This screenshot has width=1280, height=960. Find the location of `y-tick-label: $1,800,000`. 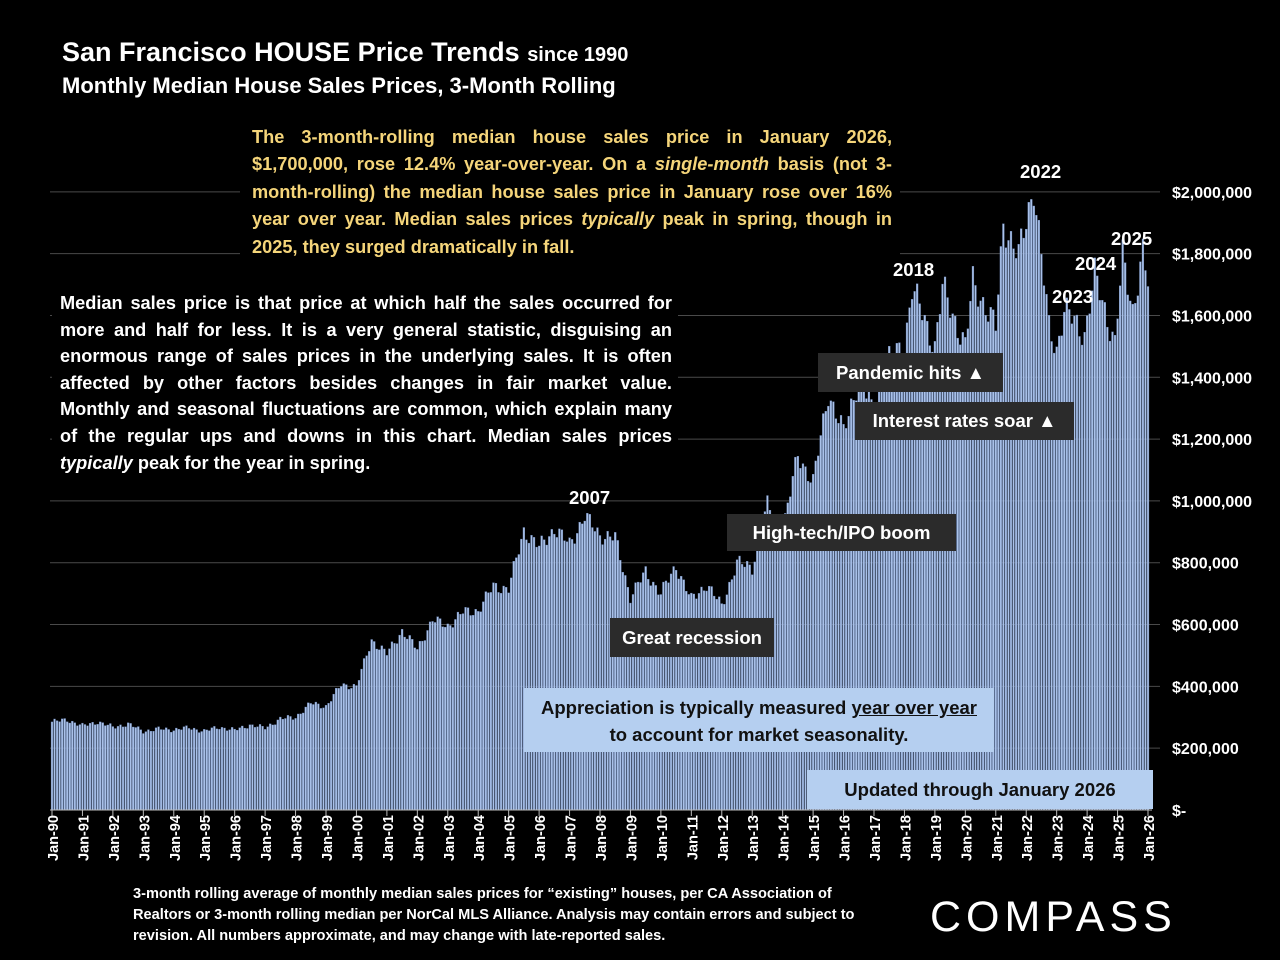

y-tick-label: $1,800,000 is located at coordinates (1212, 255).